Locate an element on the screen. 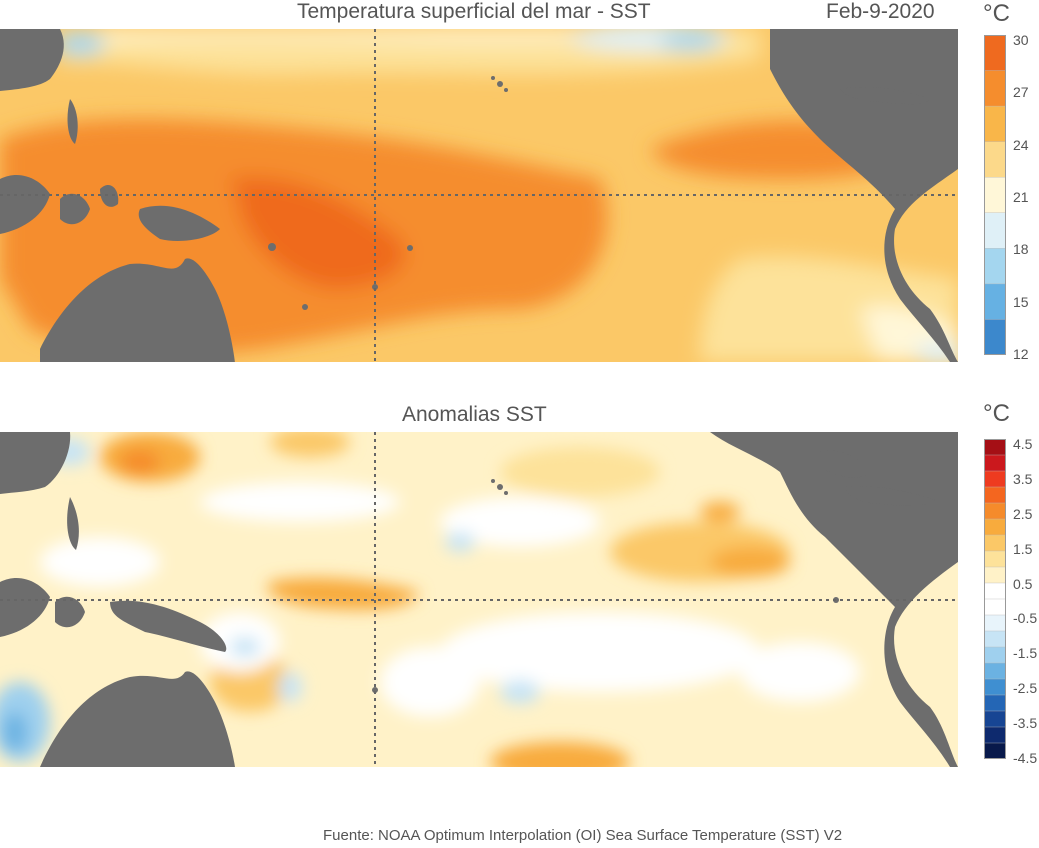 Image resolution: width=1039 pixels, height=848 pixels. anomaly-colorbar-tick-label: 3.5 is located at coordinates (1023, 478).